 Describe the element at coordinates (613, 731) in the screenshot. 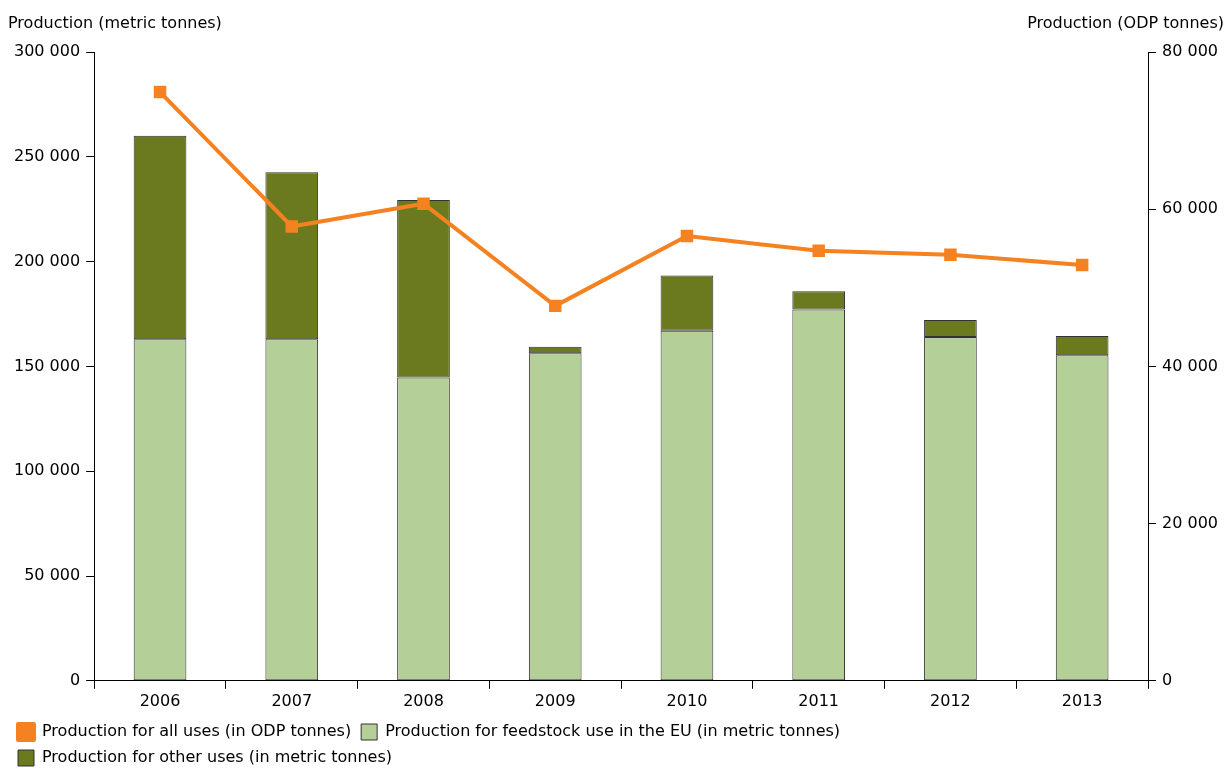

I see `legend-label: Production for feedstock use in the EU (in metric tonnes)` at that location.